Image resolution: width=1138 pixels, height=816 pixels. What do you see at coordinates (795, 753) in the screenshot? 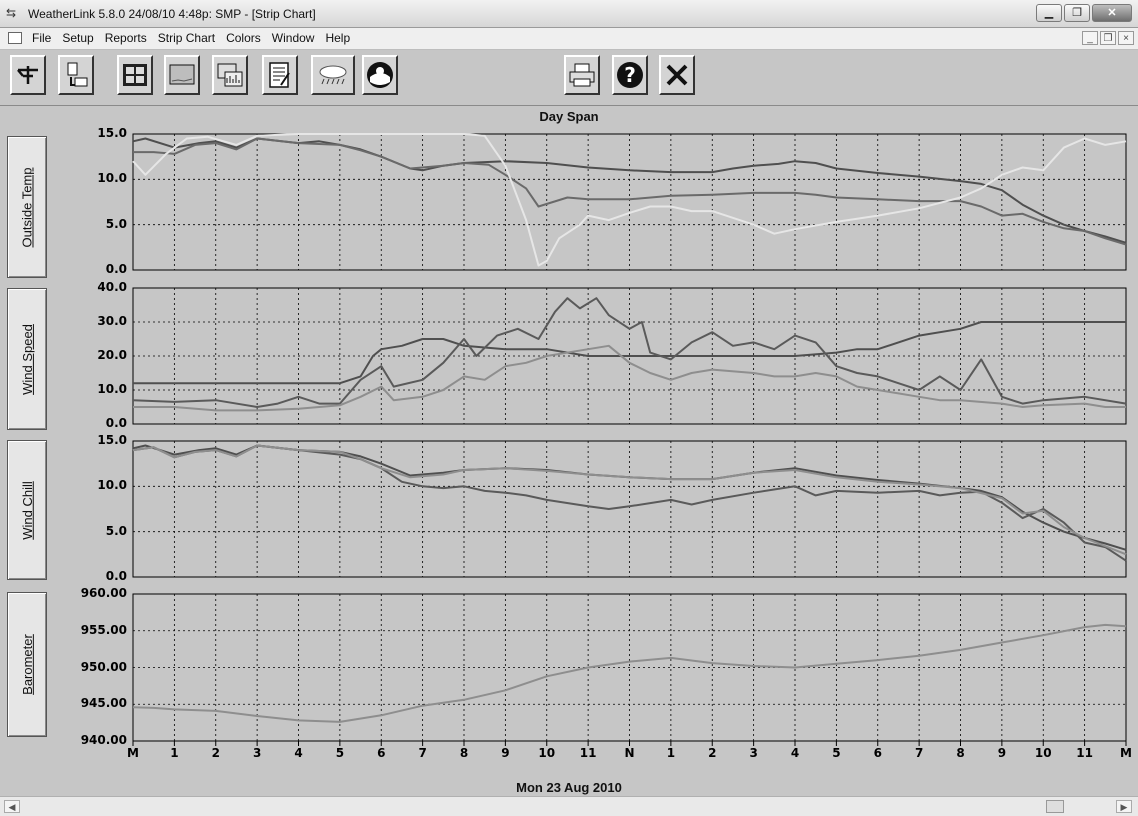
I see `x-tick-label: 4` at bounding box center [795, 753].